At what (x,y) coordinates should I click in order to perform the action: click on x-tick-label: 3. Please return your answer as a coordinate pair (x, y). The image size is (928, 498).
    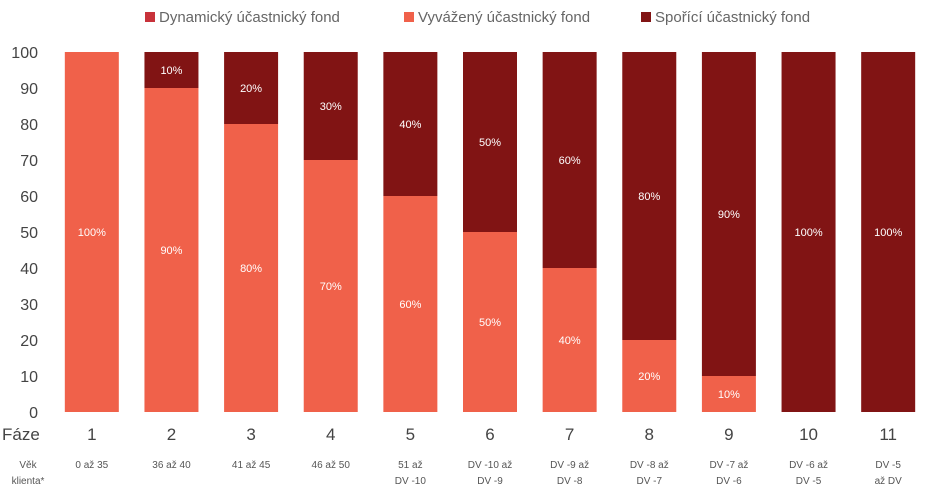
    Looking at the image, I should click on (250, 434).